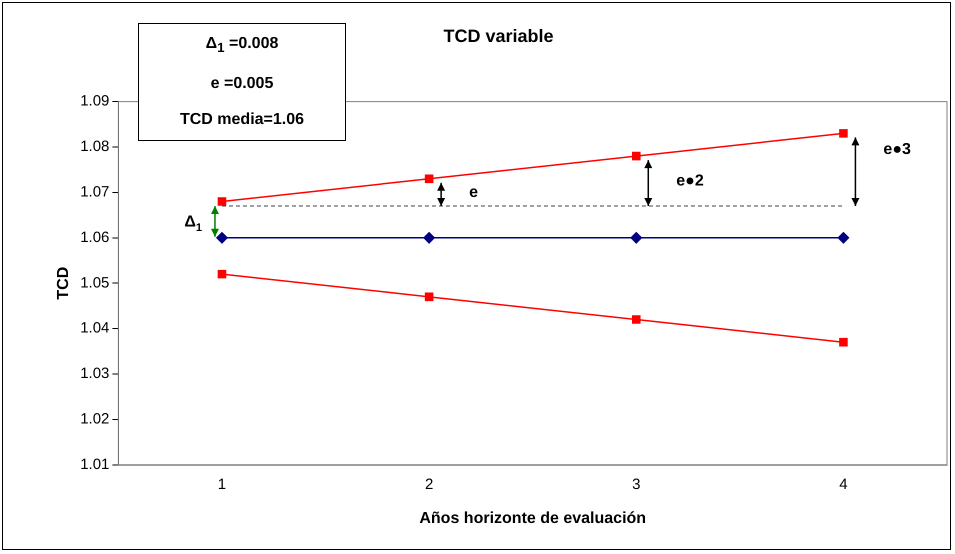 The width and height of the screenshot is (955, 554). What do you see at coordinates (690, 181) in the screenshot?
I see `annotation: e●2` at bounding box center [690, 181].